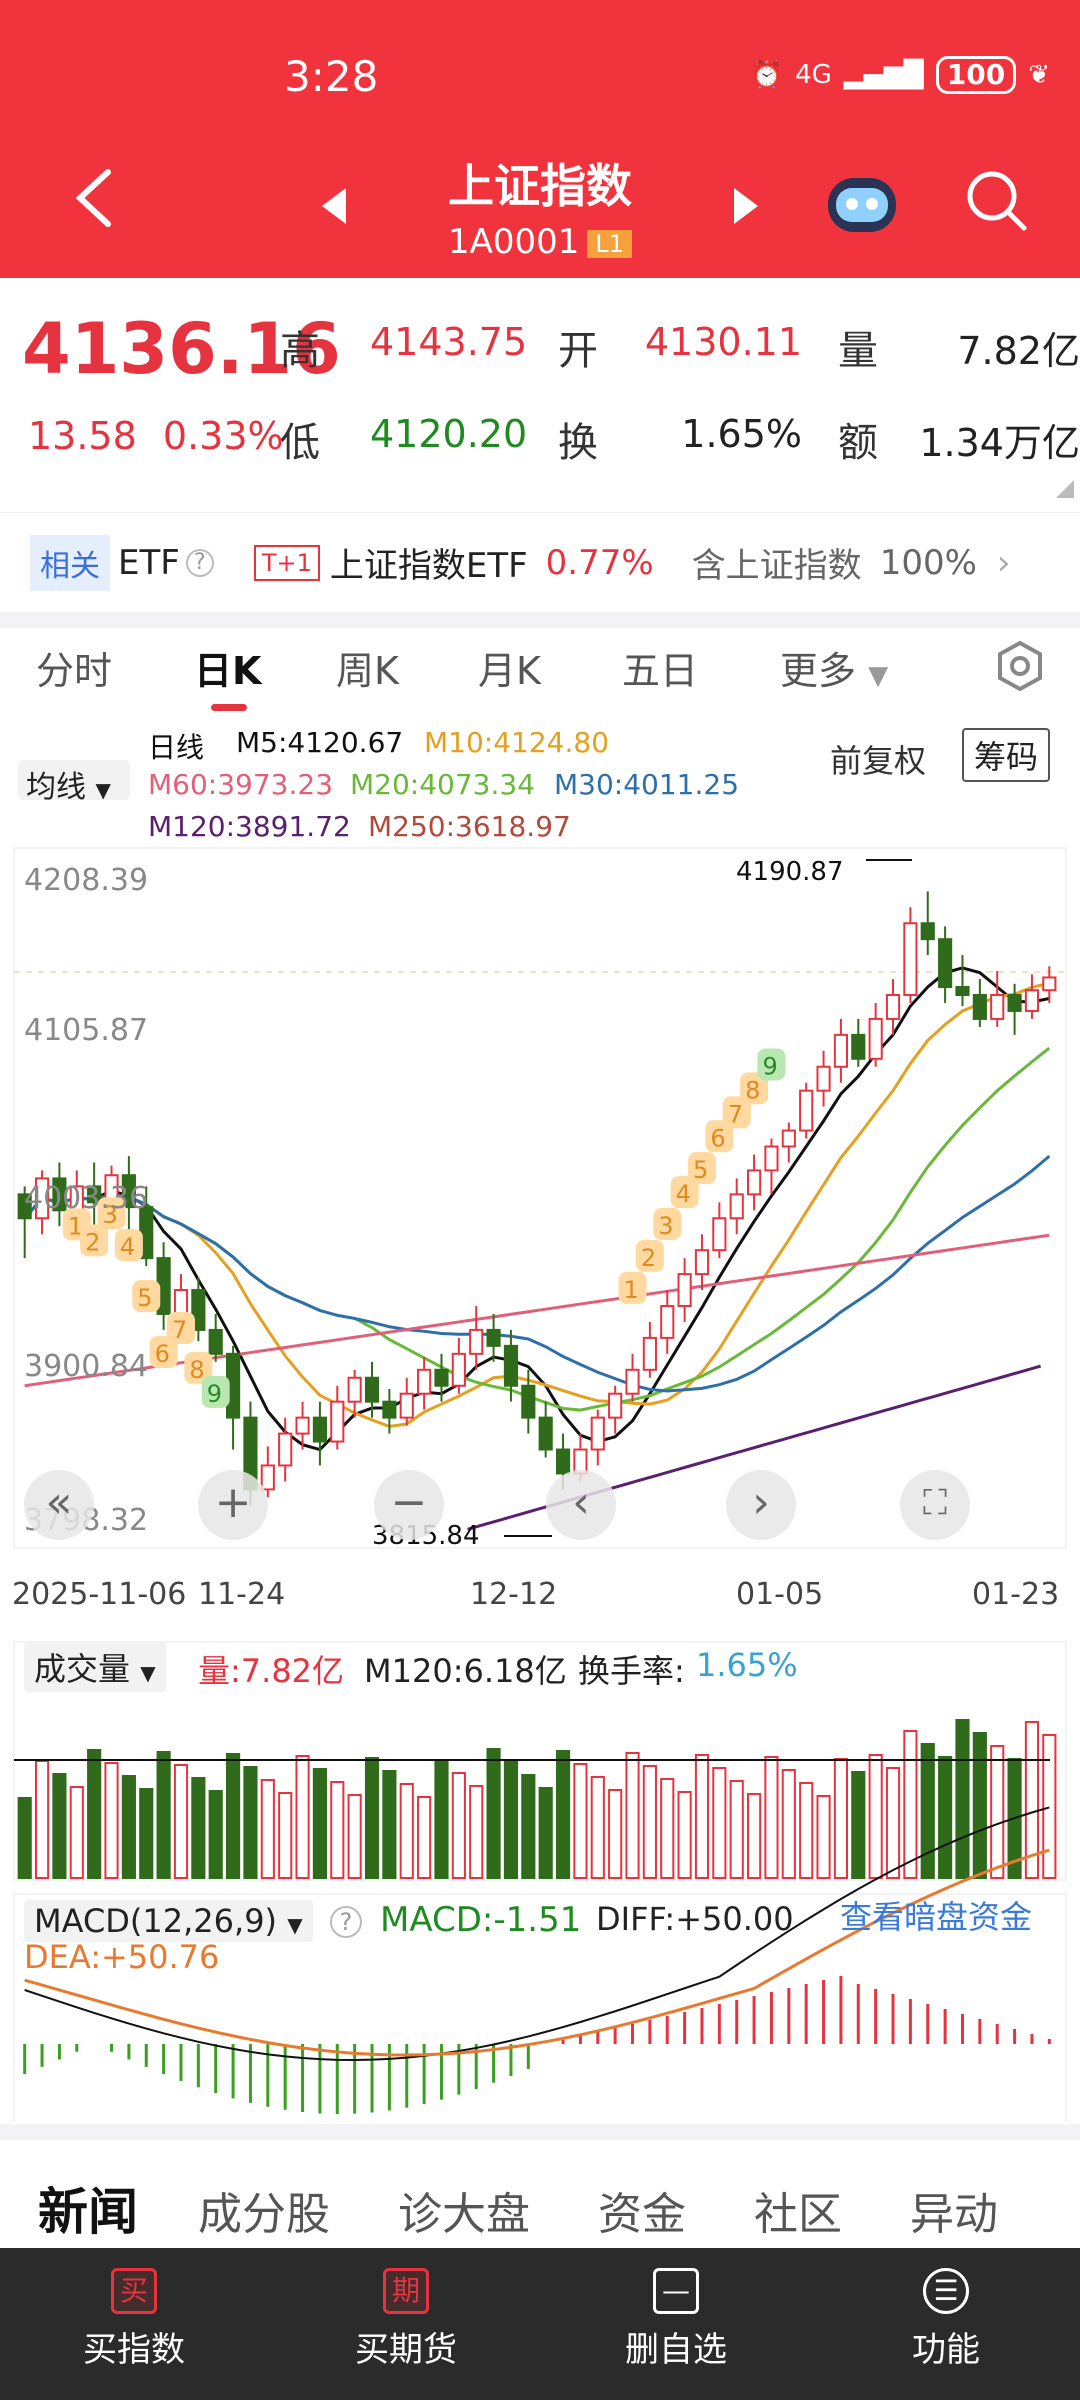 Image resolution: width=1080 pixels, height=2400 pixels. I want to click on t1-badge: T+1, so click(286, 562).